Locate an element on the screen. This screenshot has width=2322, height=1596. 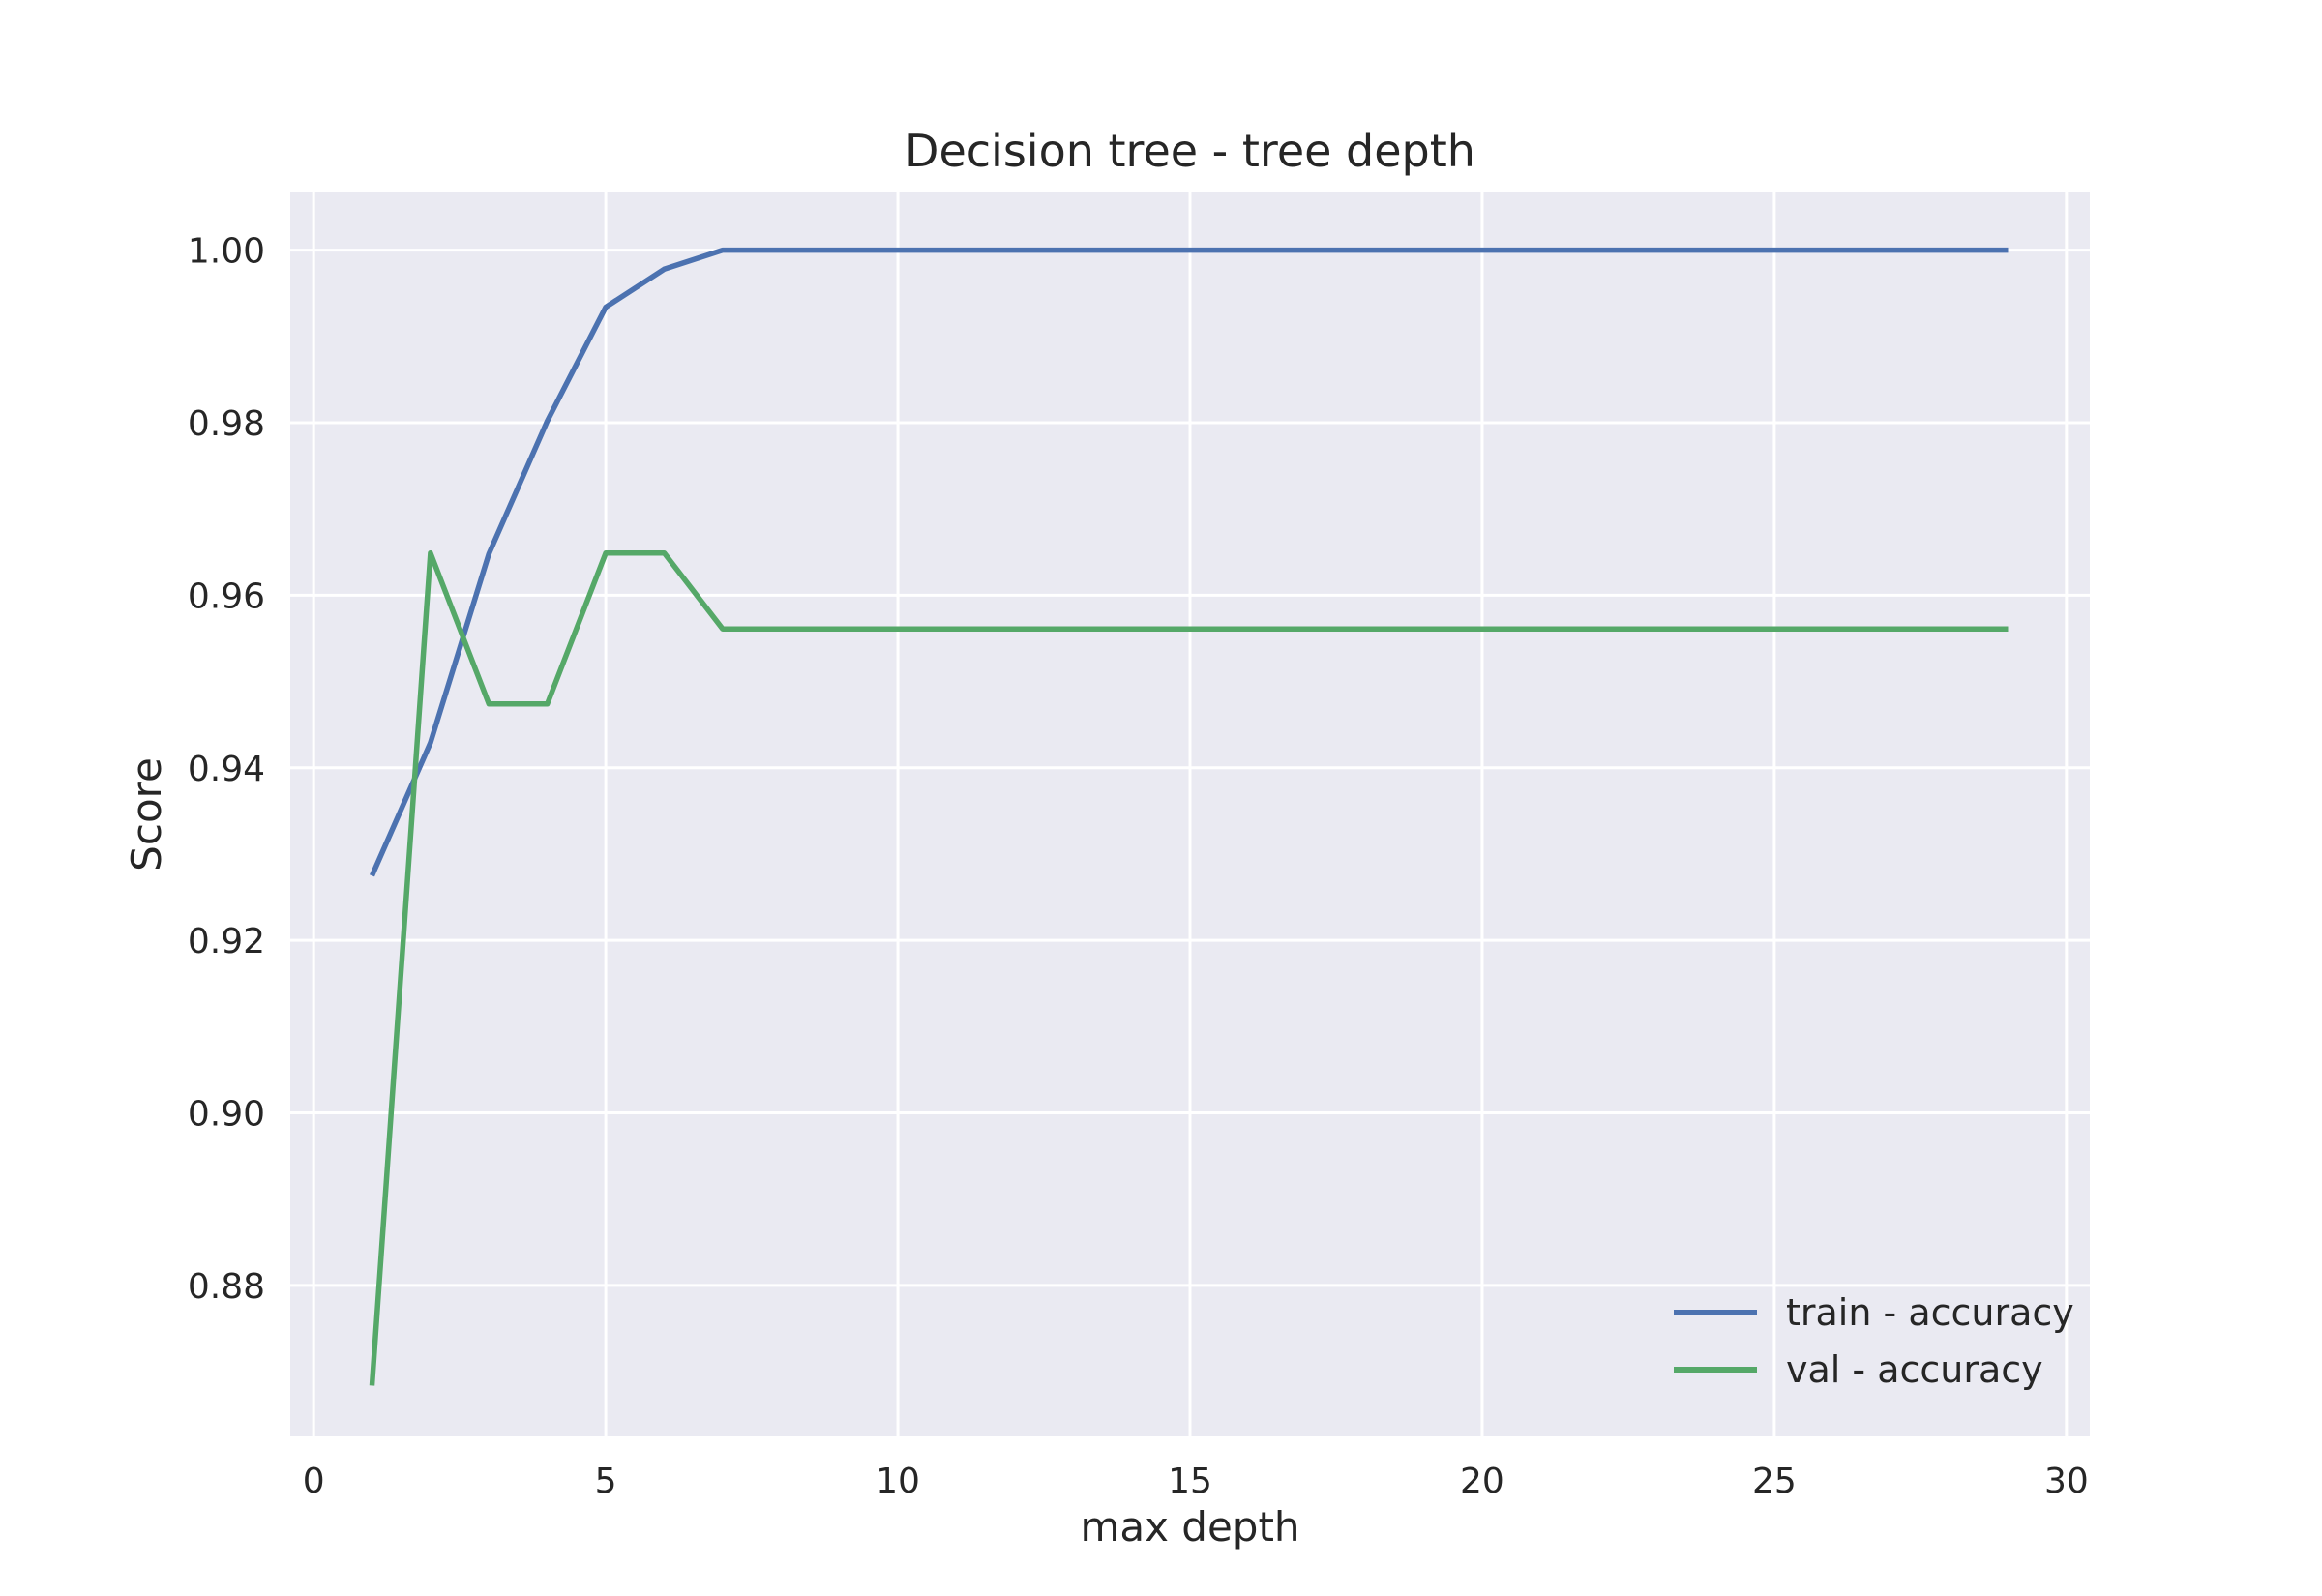
y-tick-label: 0.88 is located at coordinates (226, 1287).